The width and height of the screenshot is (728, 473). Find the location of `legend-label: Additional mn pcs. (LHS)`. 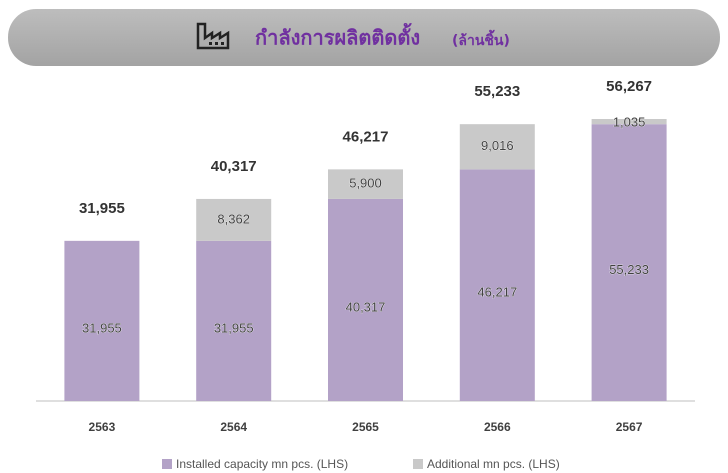

legend-label: Additional mn pcs. (LHS) is located at coordinates (493, 464).